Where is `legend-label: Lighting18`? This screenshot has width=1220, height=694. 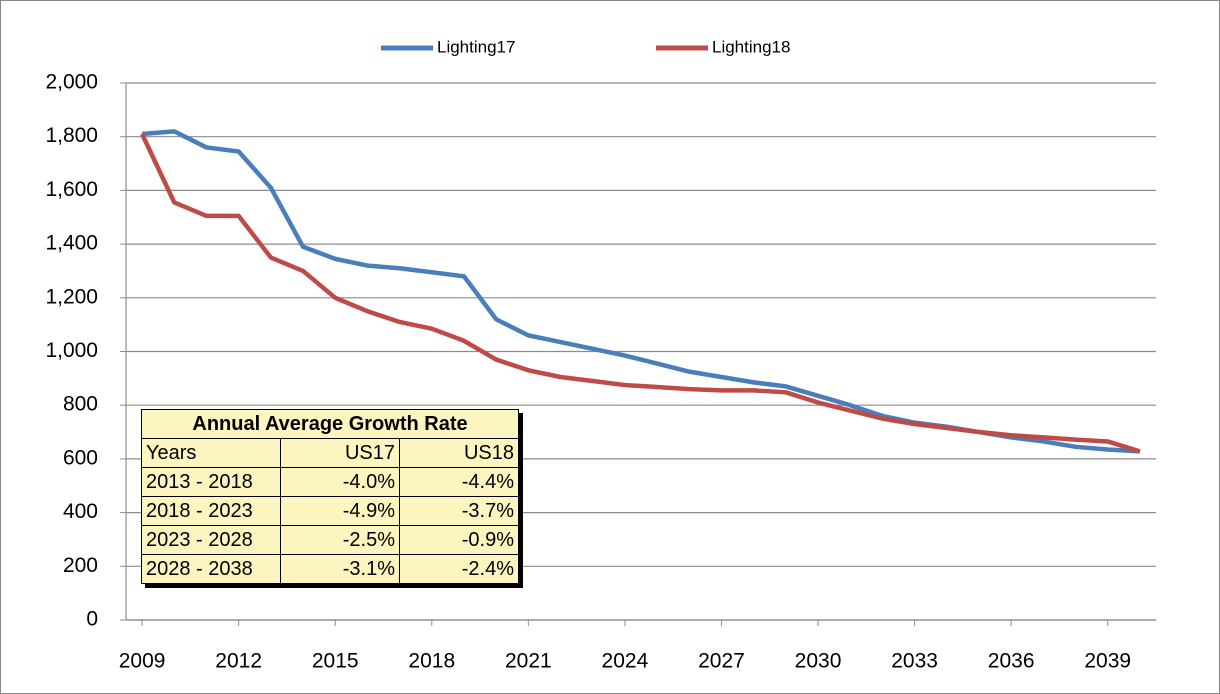
legend-label: Lighting18 is located at coordinates (751, 46).